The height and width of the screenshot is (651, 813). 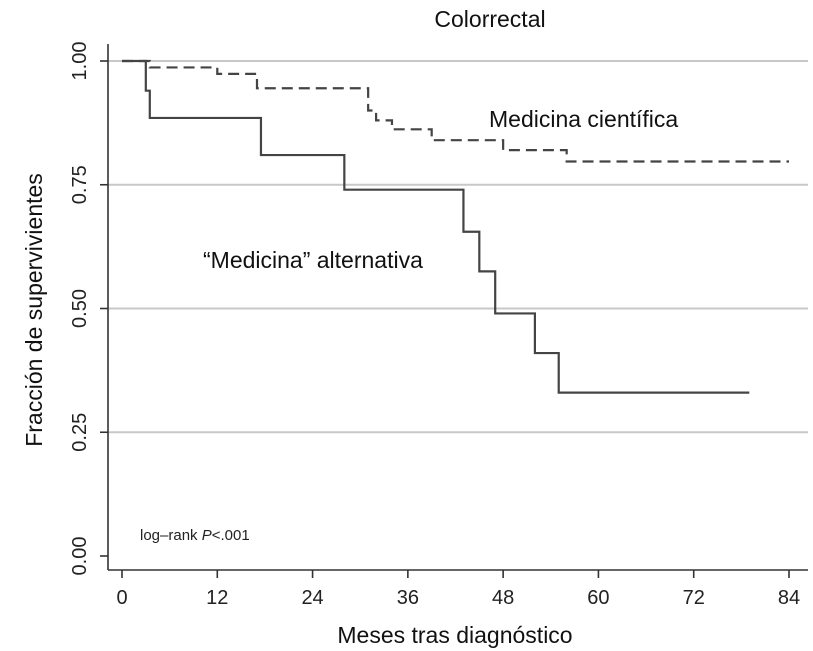 What do you see at coordinates (80, 432) in the screenshot?
I see `y-tick-label-1: 0.25` at bounding box center [80, 432].